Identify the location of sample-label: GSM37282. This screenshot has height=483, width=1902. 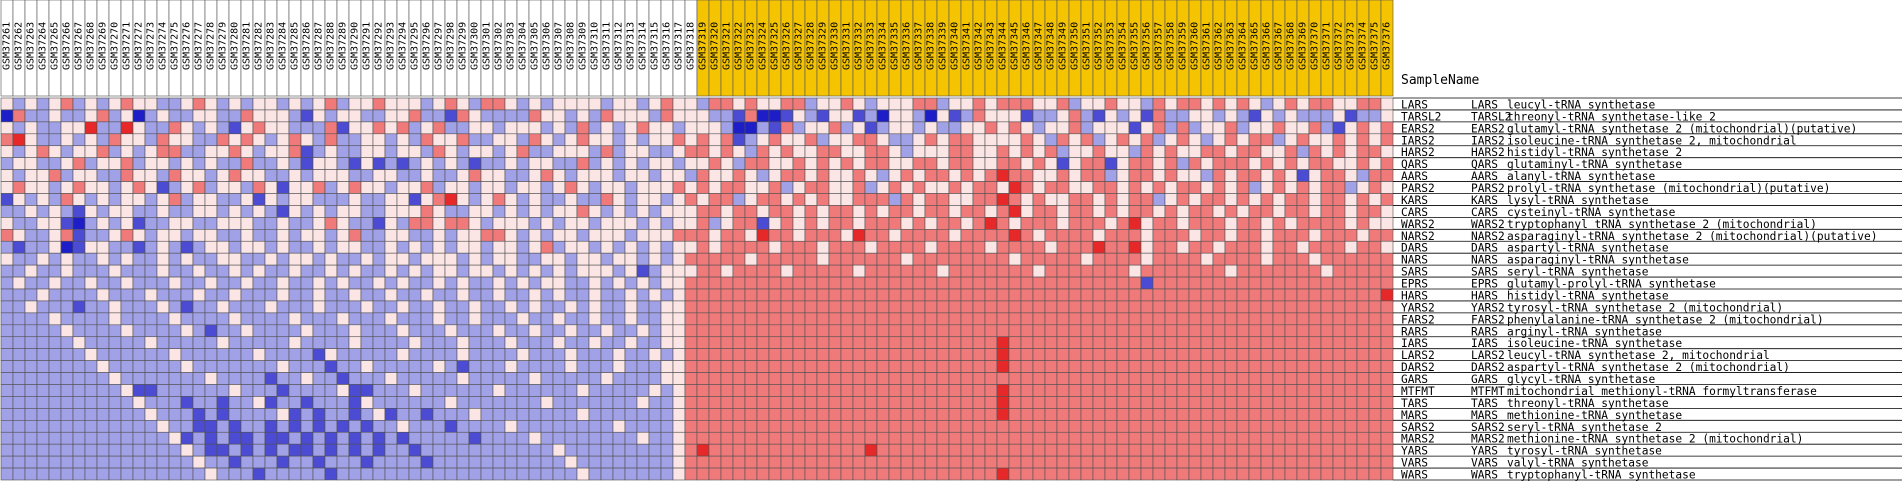
(259, 46).